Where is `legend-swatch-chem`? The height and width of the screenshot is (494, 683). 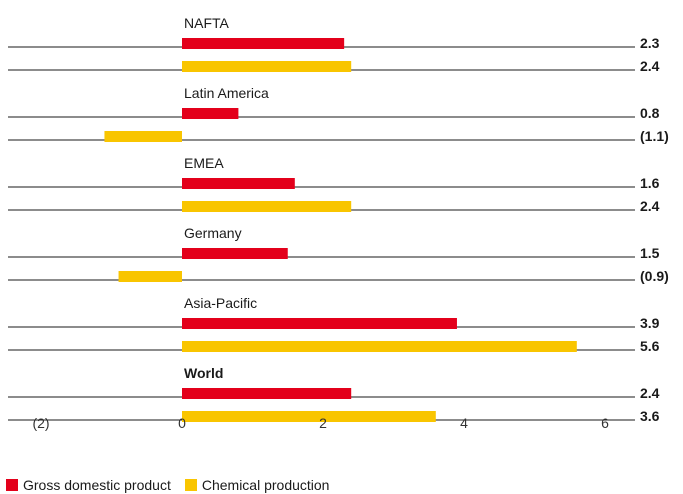
legend-swatch-chem is located at coordinates (190, 485).